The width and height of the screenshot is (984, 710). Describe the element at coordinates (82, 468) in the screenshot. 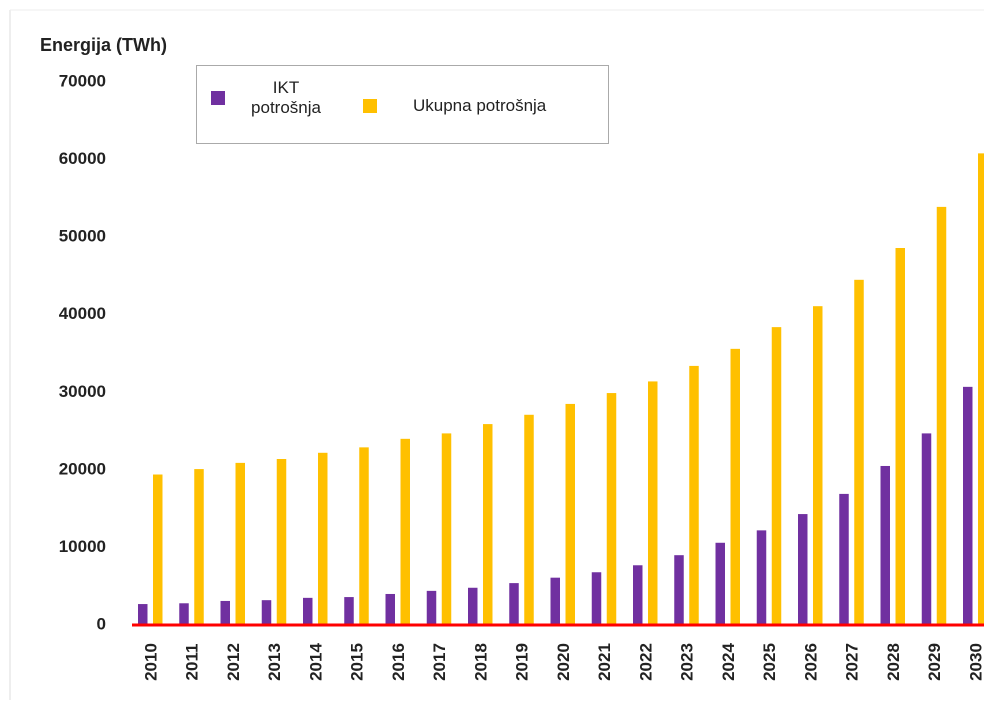

I see `y-tick-label: 20000` at that location.